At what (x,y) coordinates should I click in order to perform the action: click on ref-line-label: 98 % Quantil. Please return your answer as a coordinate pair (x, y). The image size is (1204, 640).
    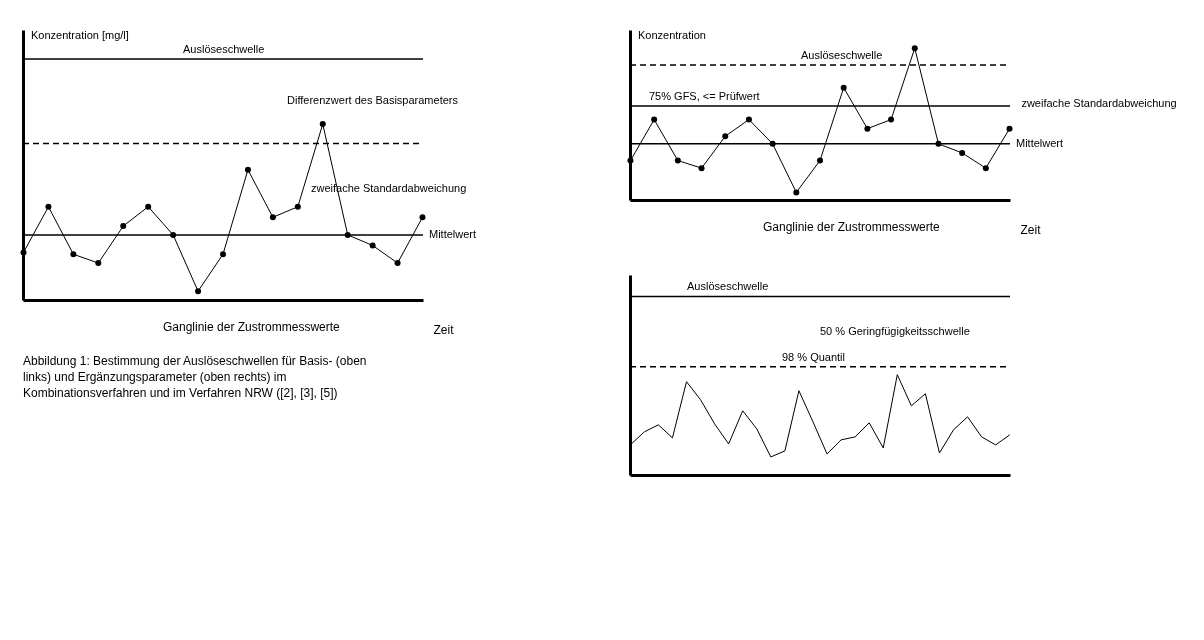
    Looking at the image, I should click on (813, 356).